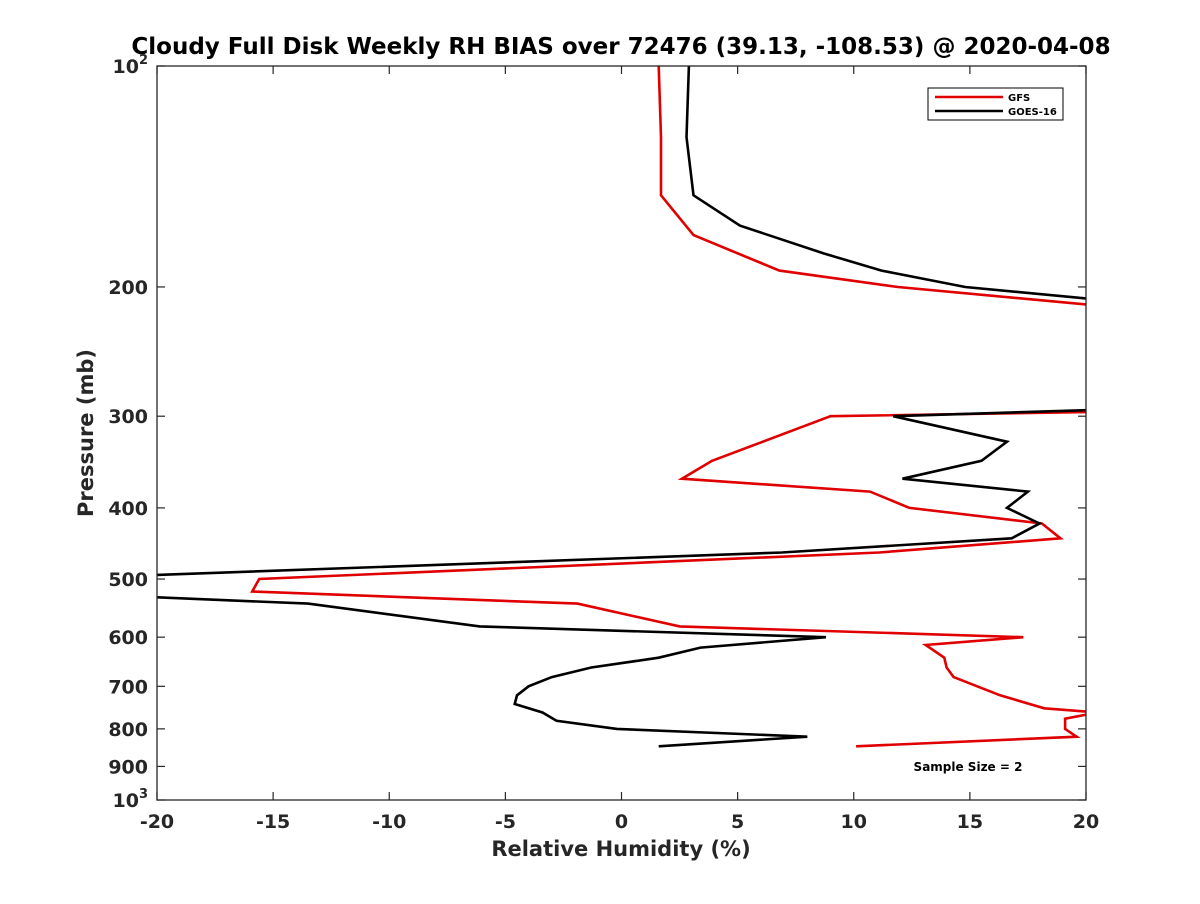 The width and height of the screenshot is (1200, 904). What do you see at coordinates (737, 822) in the screenshot?
I see `x-tick-label: 5` at bounding box center [737, 822].